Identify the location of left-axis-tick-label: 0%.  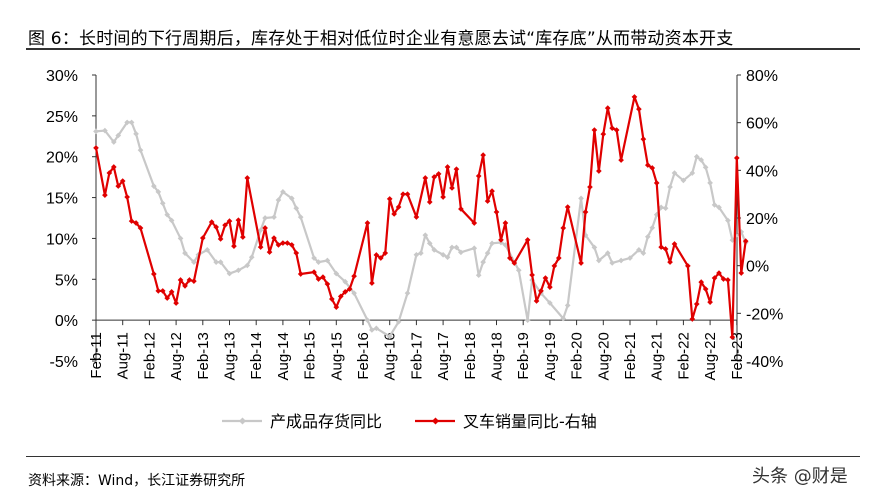
(66, 321).